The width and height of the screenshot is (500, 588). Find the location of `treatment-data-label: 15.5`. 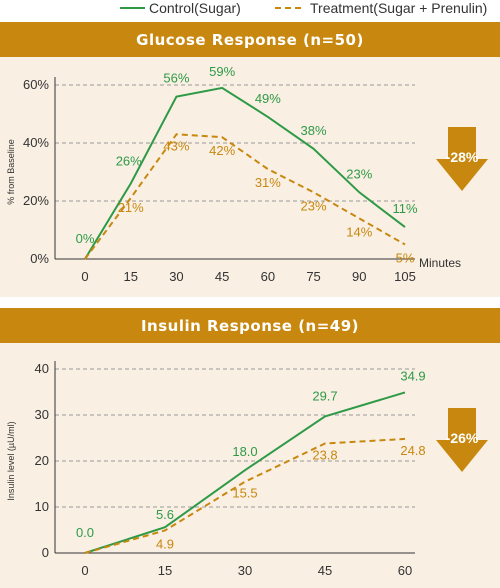

treatment-data-label: 15.5 is located at coordinates (244, 493).